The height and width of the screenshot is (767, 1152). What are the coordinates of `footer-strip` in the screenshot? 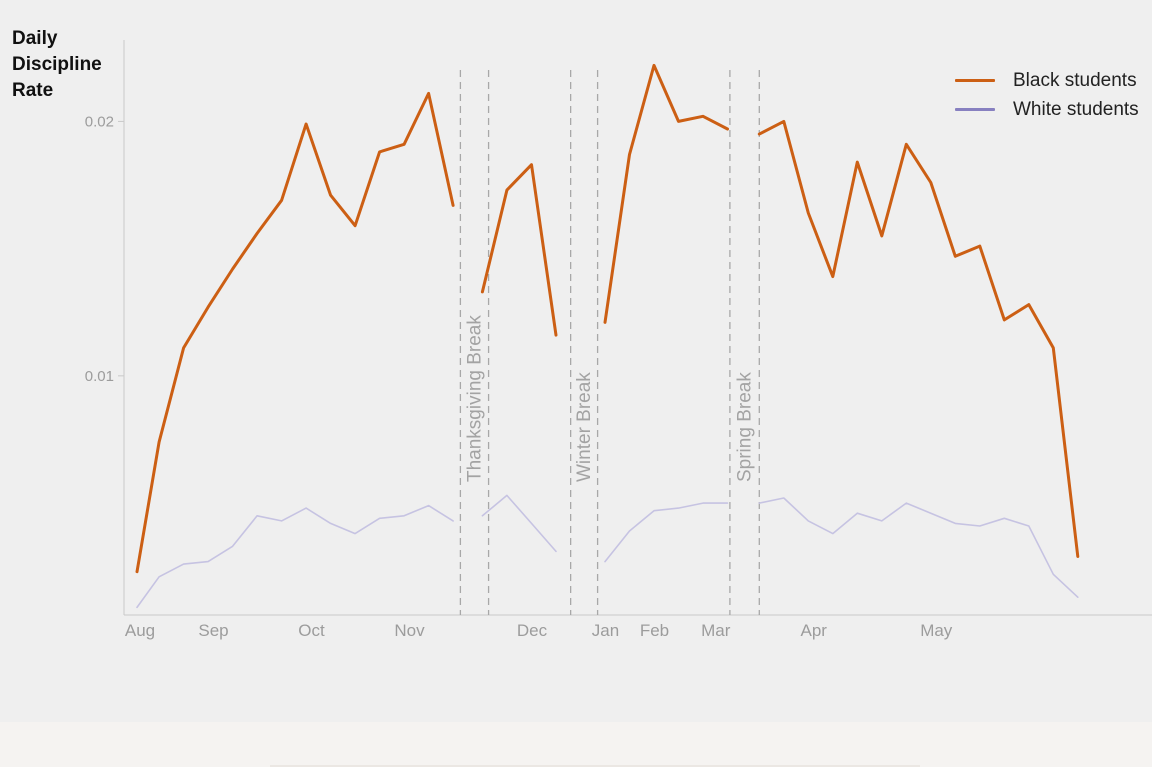 It's located at (576, 744).